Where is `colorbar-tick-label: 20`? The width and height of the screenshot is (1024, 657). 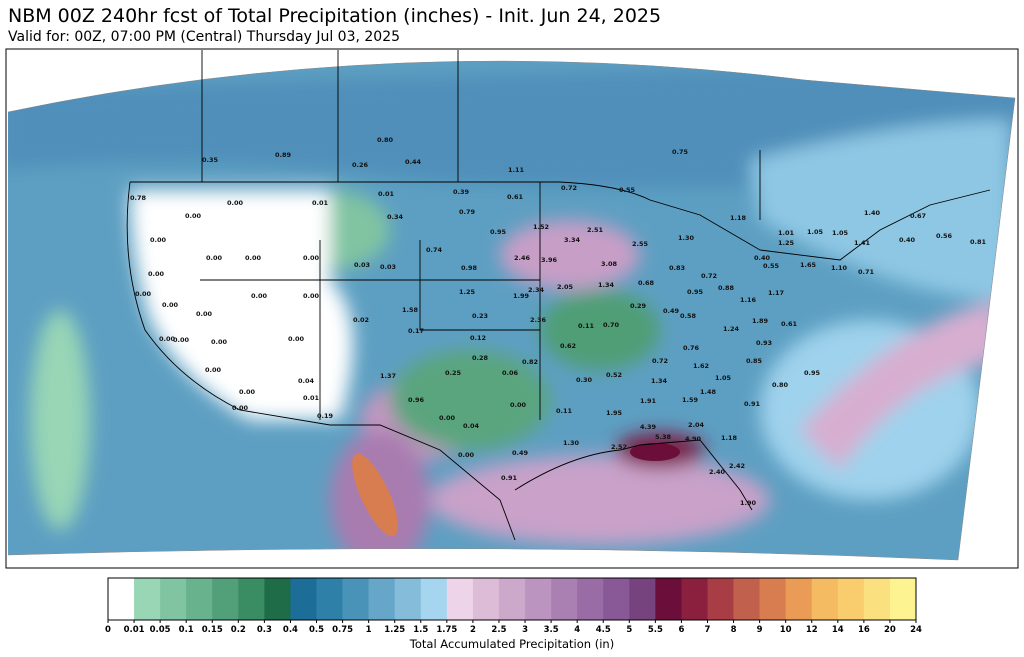
colorbar-tick-label: 20 is located at coordinates (890, 630).